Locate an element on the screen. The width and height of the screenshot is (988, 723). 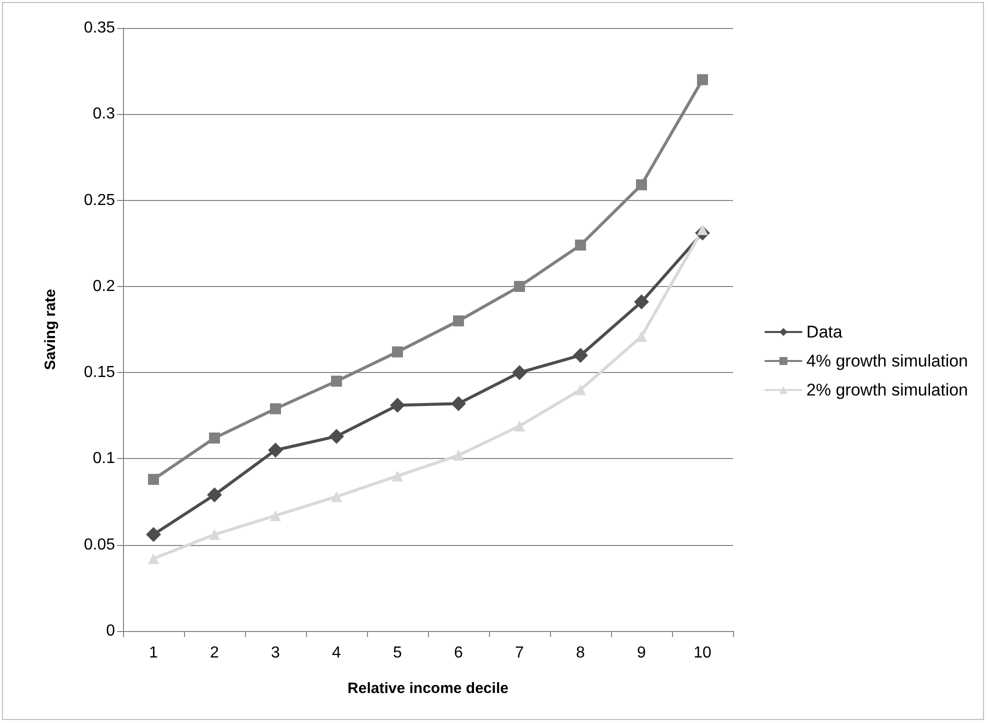
x-tick-label: 9 is located at coordinates (641, 653).